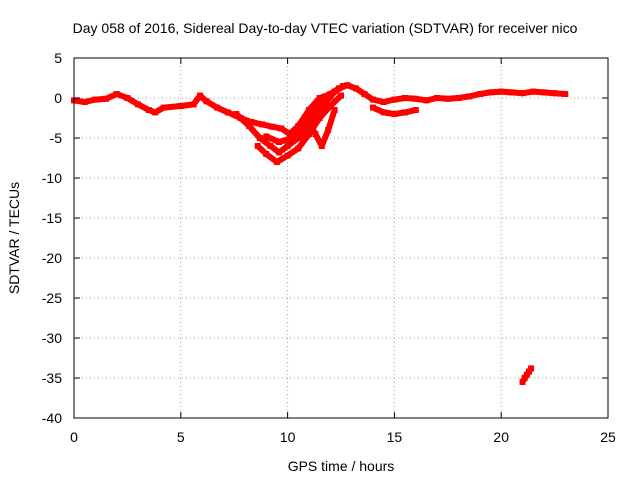 The height and width of the screenshot is (480, 640). What do you see at coordinates (52, 298) in the screenshot?
I see `y-tick-label: -25` at bounding box center [52, 298].